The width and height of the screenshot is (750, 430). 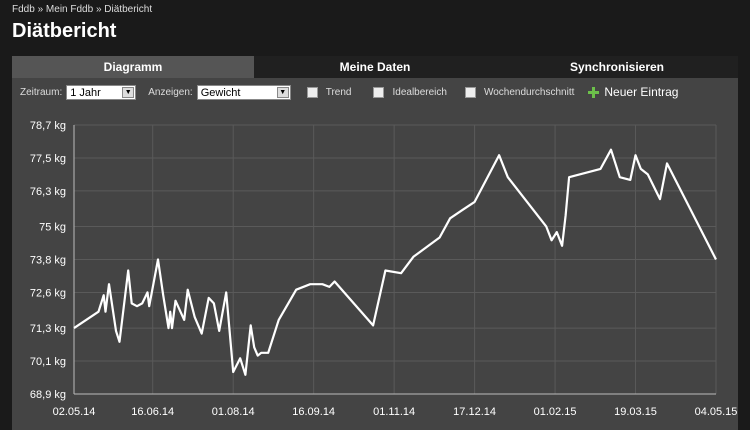 I want to click on y-tick-label: 73,8 kg, so click(x=48, y=261).